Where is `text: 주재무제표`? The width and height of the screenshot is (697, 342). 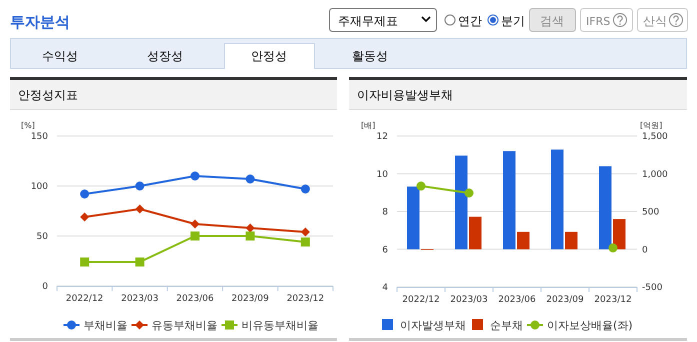
text: 주재무제표 is located at coordinates (368, 21).